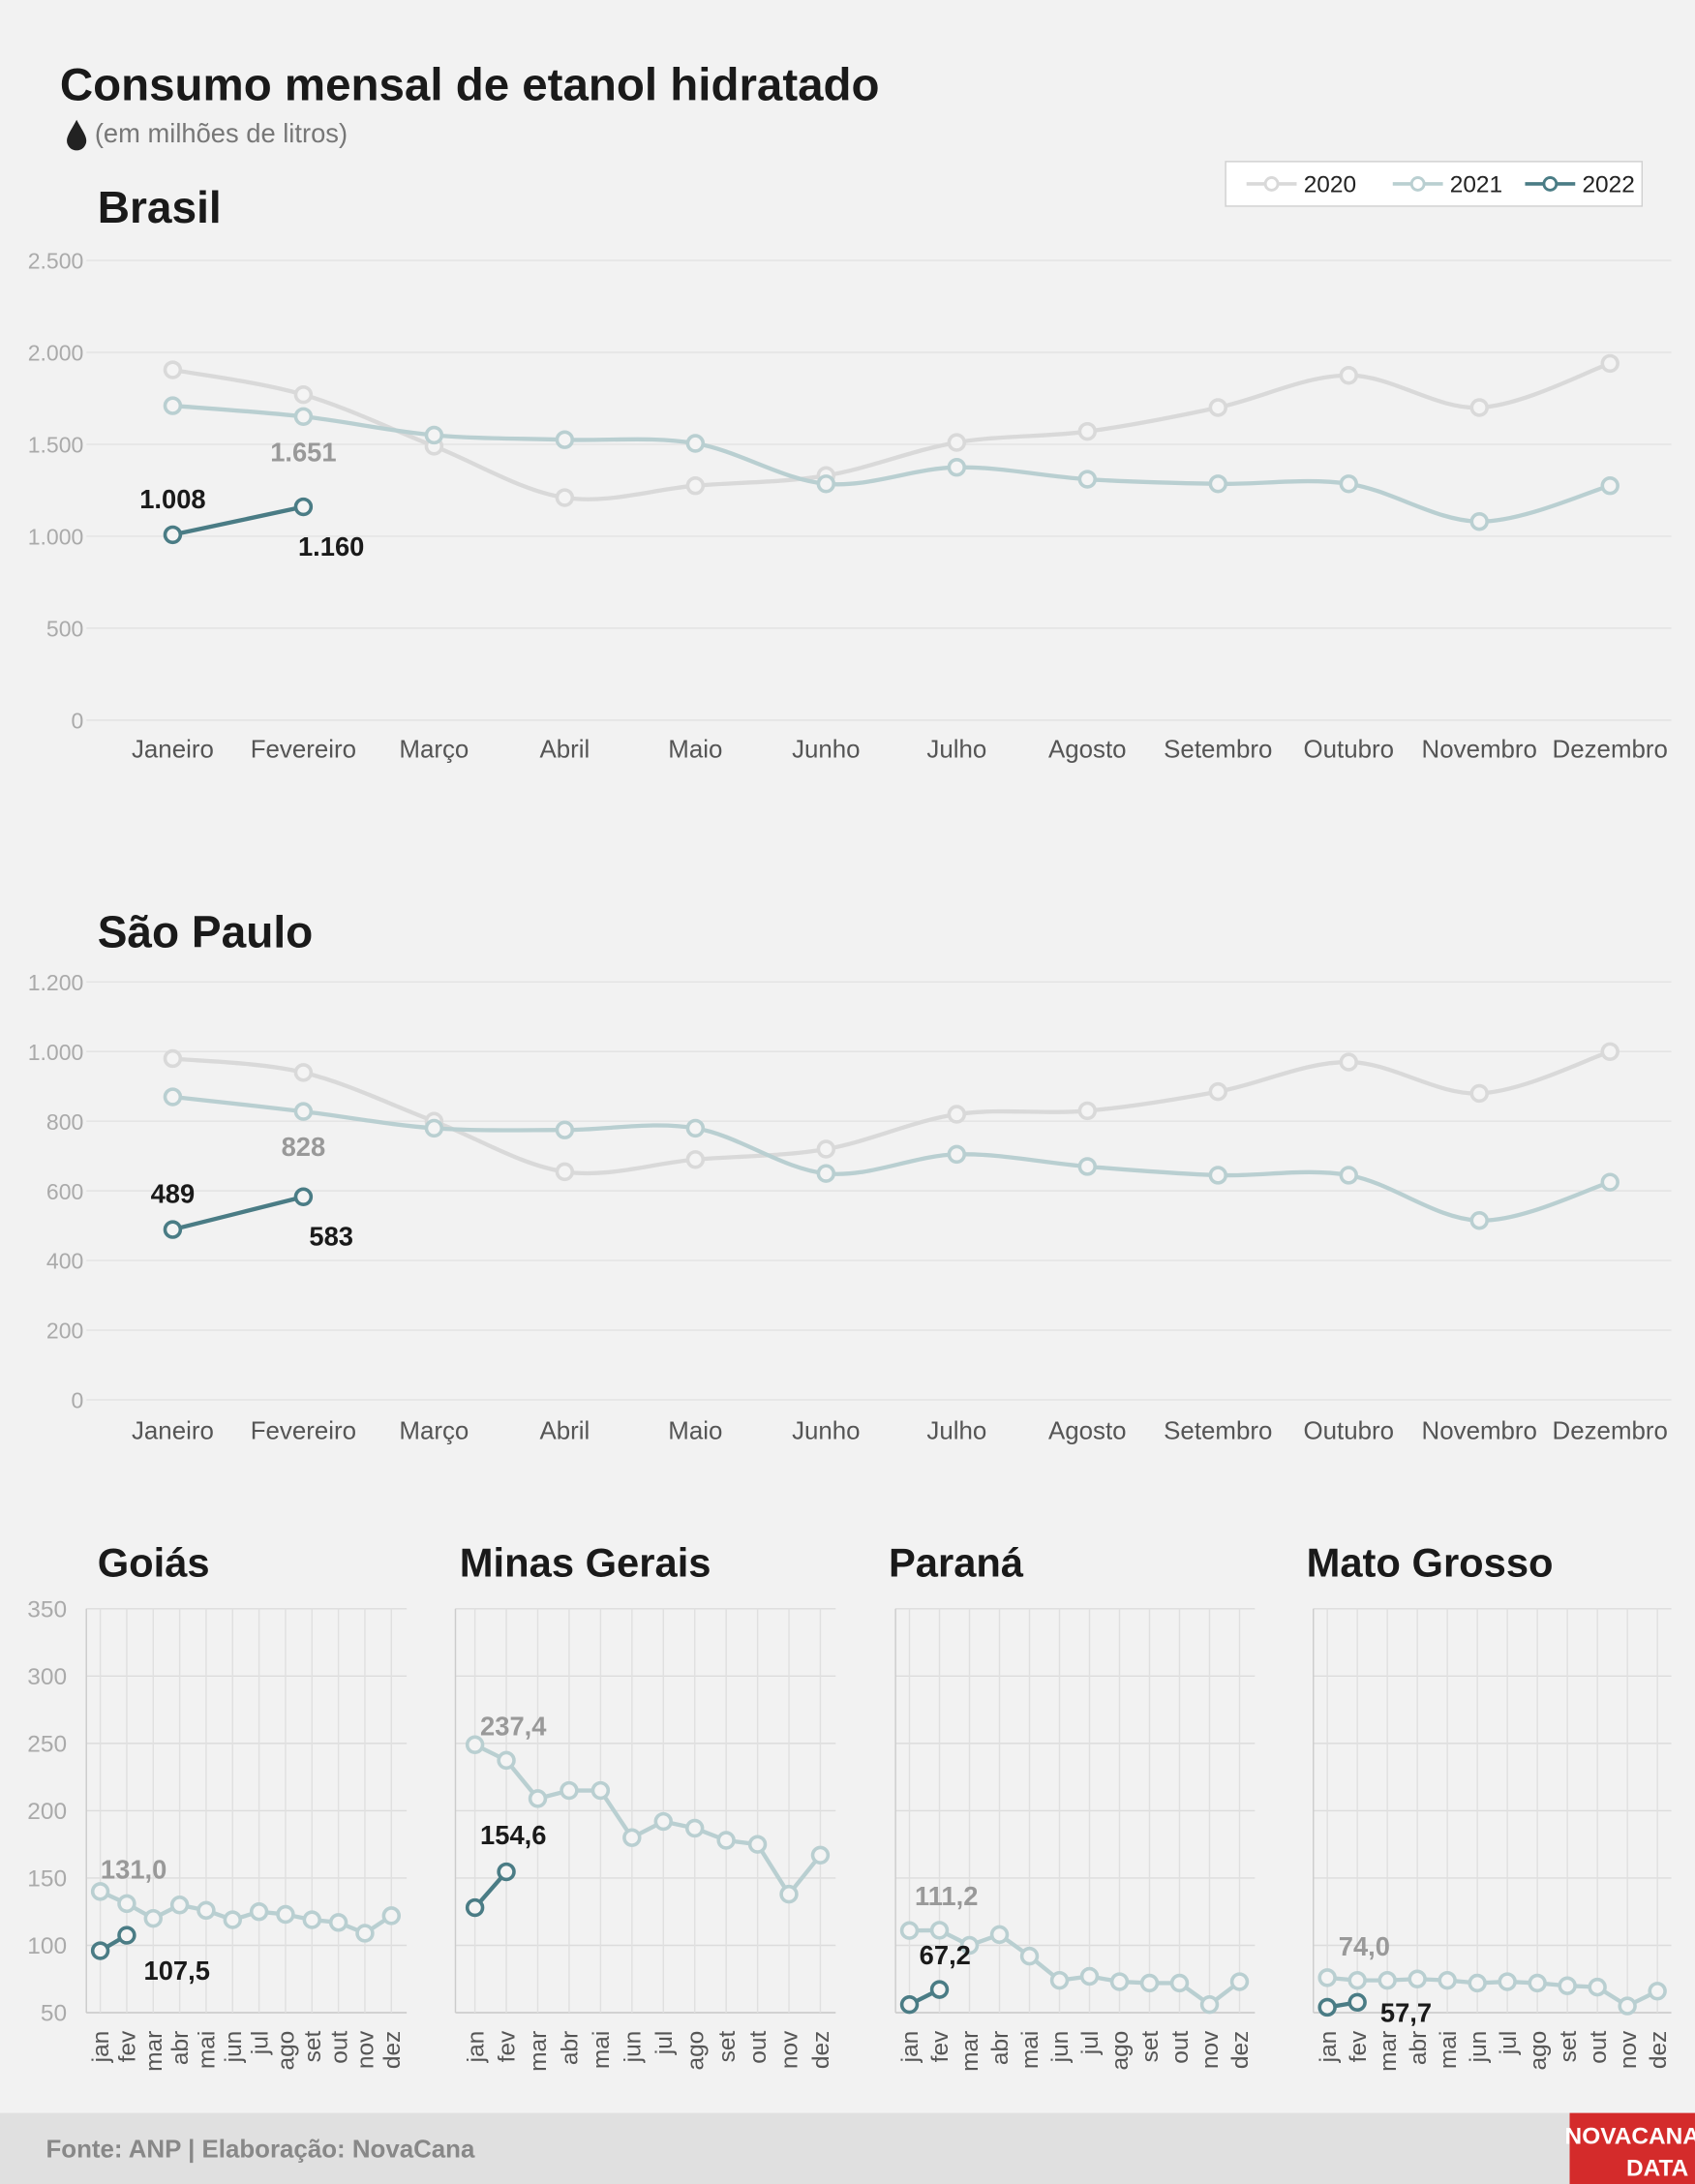 The height and width of the screenshot is (2184, 1695). I want to click on x-tick-label: ago, so click(1121, 2051).